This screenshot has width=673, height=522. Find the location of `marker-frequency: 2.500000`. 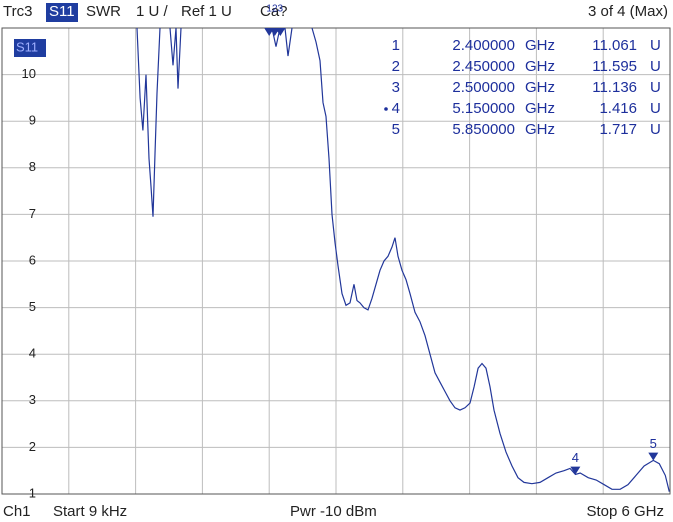

marker-frequency: 2.500000 is located at coordinates (483, 87).